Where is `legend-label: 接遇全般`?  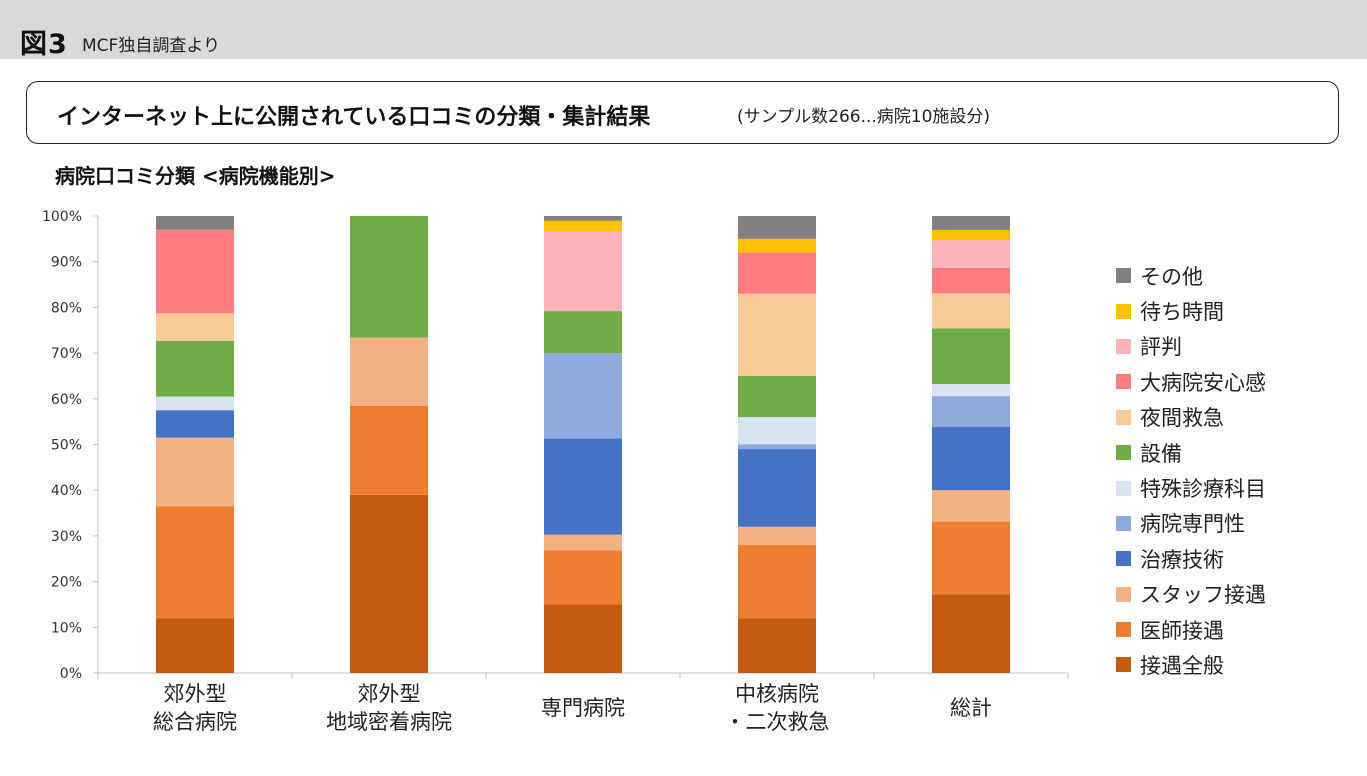
legend-label: 接遇全般 is located at coordinates (1182, 665).